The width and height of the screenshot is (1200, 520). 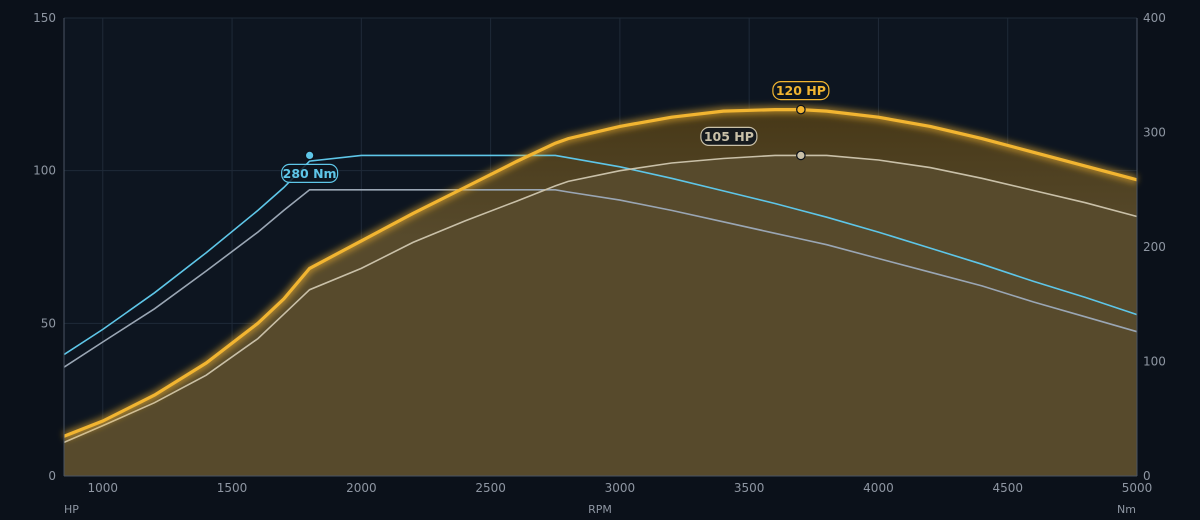 I want to click on x-tick-label: 5000, so click(x=1137, y=488).